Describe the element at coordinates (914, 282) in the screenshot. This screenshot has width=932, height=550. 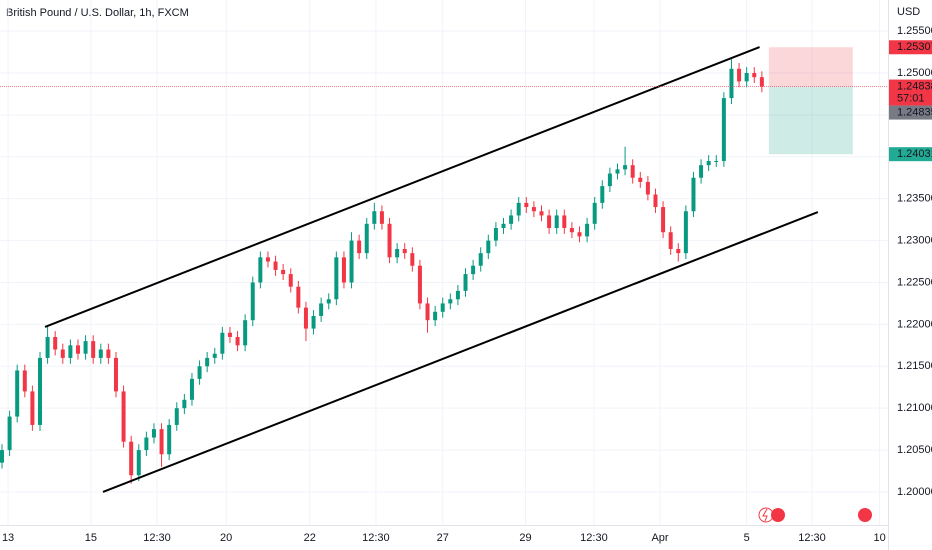
I see `y-tick-label: 1.22500` at that location.